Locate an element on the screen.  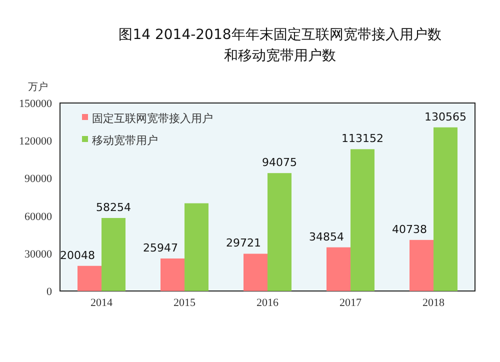
data-label: 20048 is located at coordinates (77, 255).